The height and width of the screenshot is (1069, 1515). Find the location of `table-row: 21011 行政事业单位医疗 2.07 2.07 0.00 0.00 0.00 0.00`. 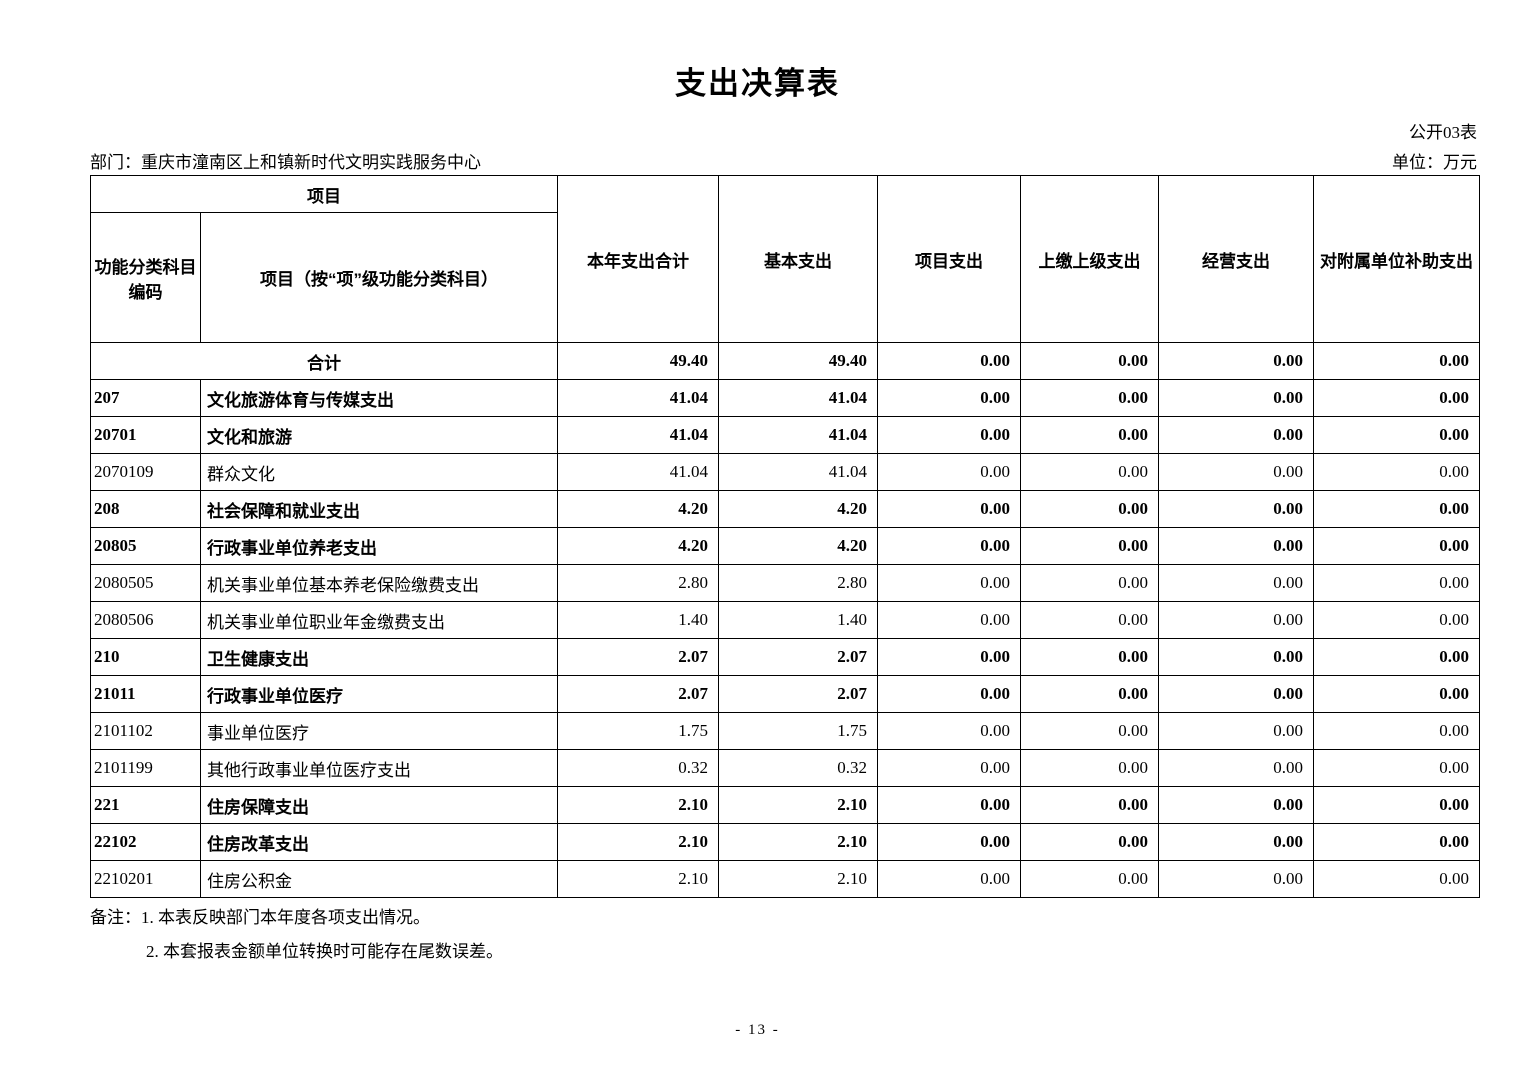

table-row: 21011 行政事业单位医疗 2.07 2.07 0.00 0.00 0.00 0.00 is located at coordinates (785, 694).